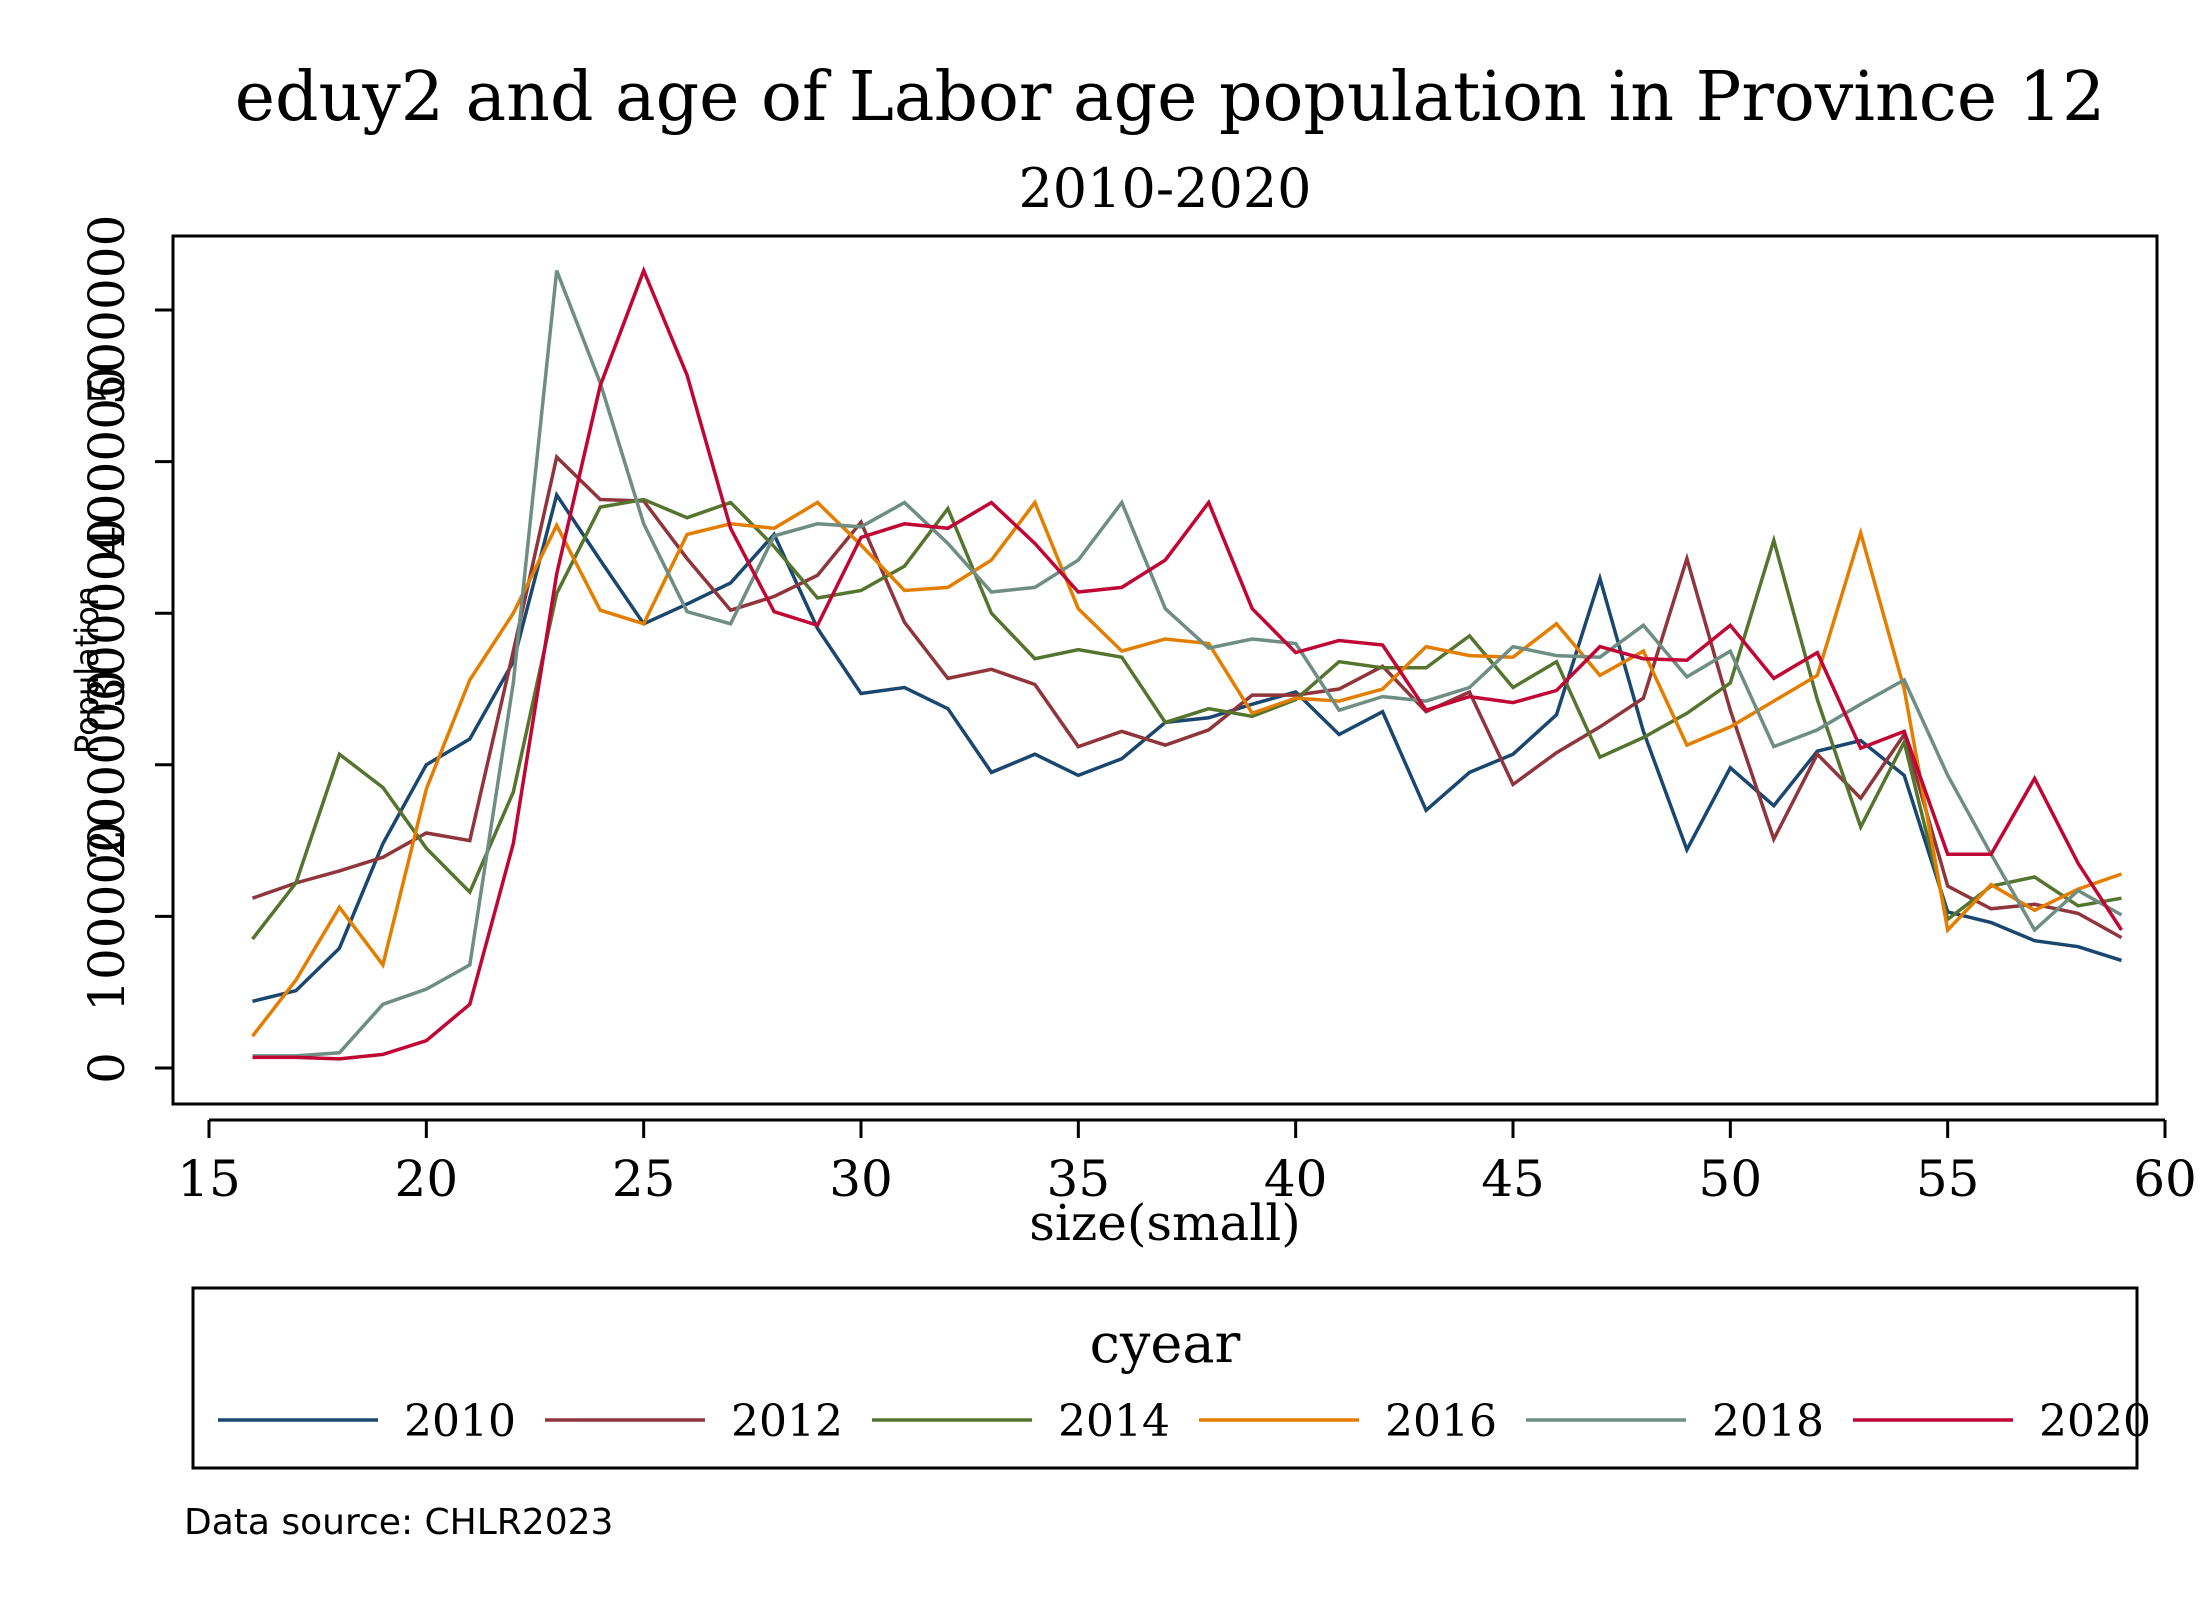  I want to click on legend-label-2014: 2014, so click(1114, 1421).